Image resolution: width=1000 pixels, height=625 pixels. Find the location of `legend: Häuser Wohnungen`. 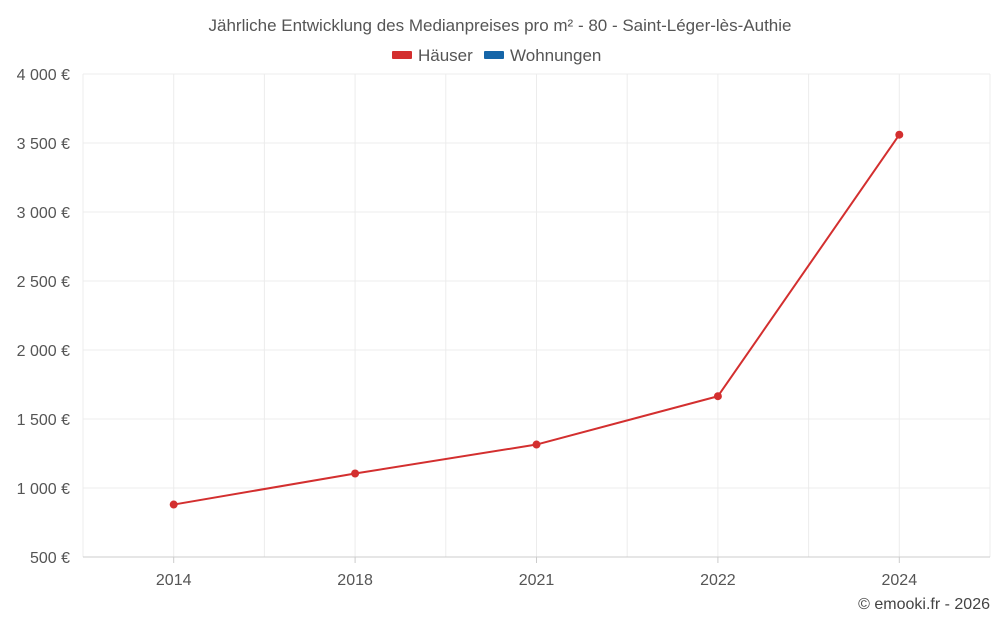

legend: Häuser Wohnungen is located at coordinates (496, 55).